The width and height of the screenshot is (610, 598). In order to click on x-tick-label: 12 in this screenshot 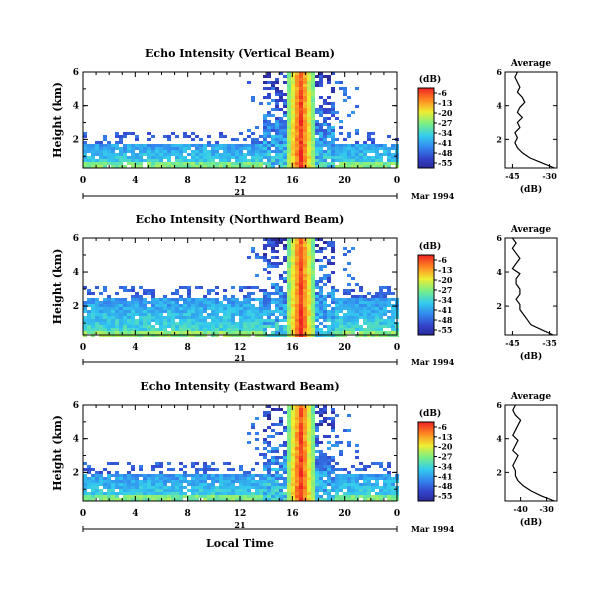, I will do `click(240, 514)`.